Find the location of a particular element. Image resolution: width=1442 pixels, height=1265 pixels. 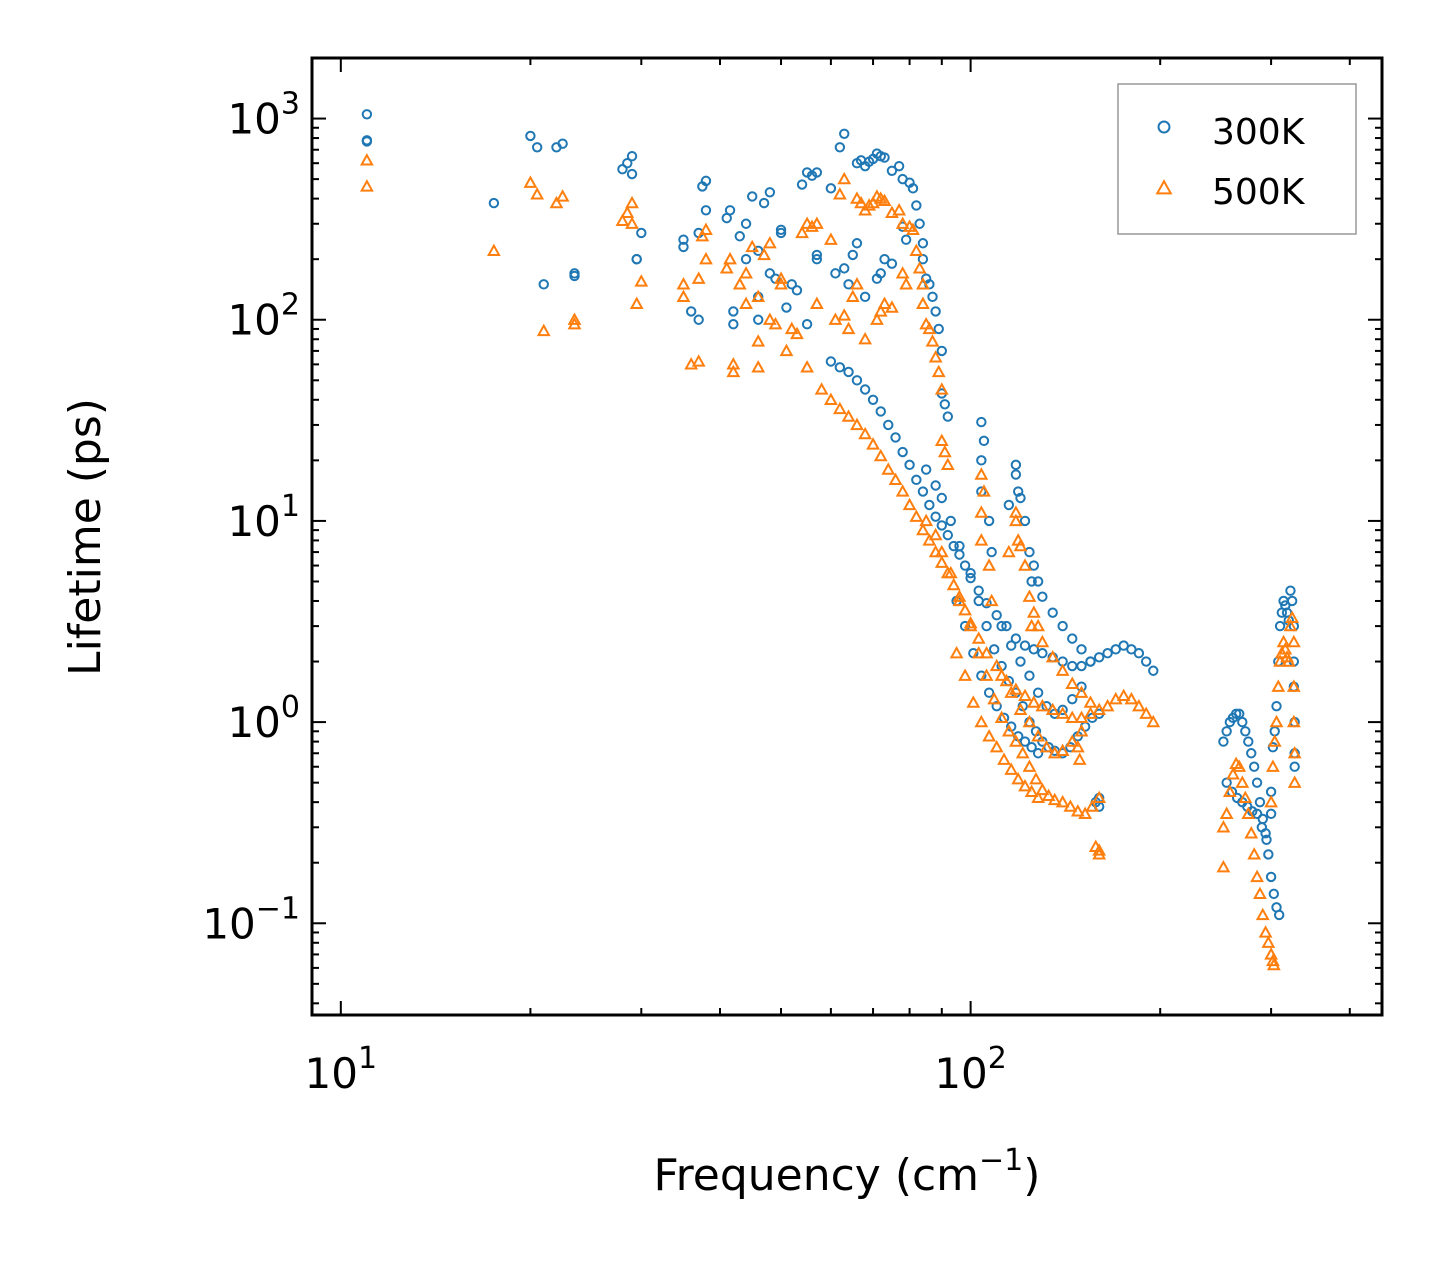

y-tick-label: 10³ is located at coordinates (263, 115).